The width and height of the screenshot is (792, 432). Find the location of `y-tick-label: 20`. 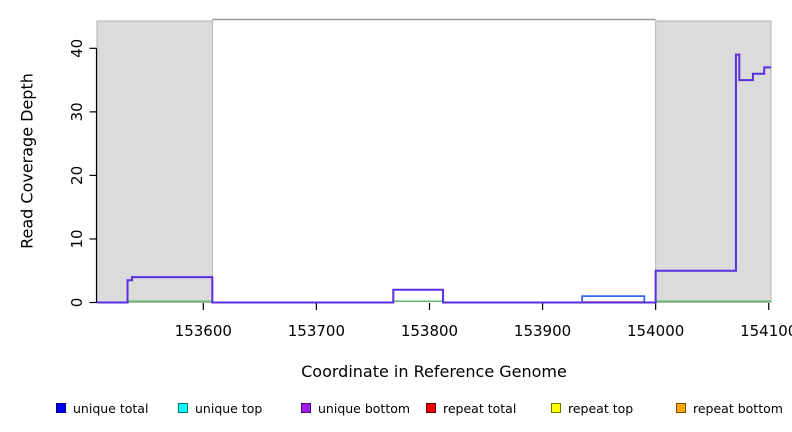

y-tick-label: 20 is located at coordinates (77, 175).